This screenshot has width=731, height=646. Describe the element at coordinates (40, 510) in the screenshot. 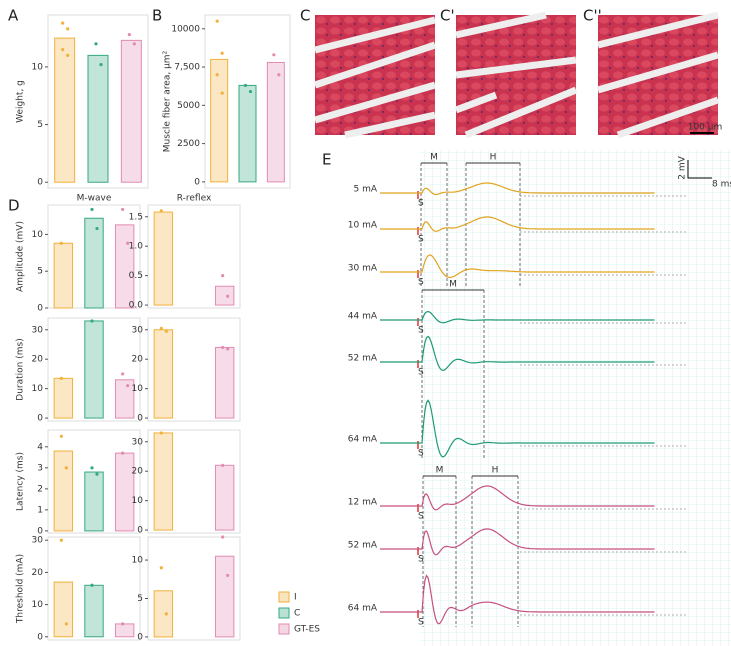

I see `y-tick-label: 1` at that location.